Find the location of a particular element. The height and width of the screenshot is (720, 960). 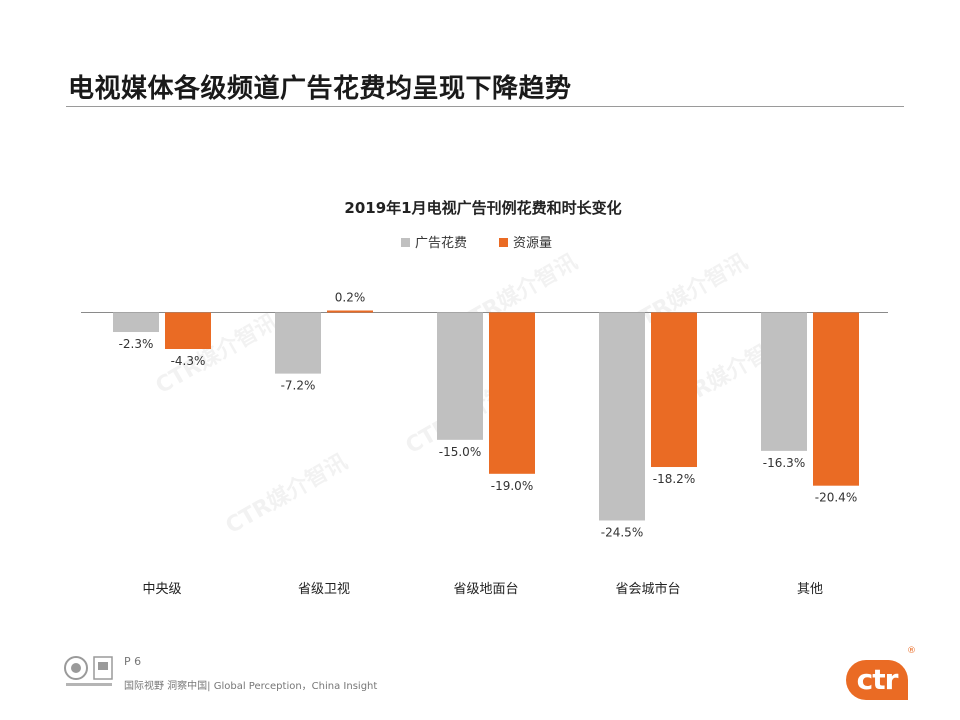

watermark-4: CTR媒介智讯 is located at coordinates (286, 494).